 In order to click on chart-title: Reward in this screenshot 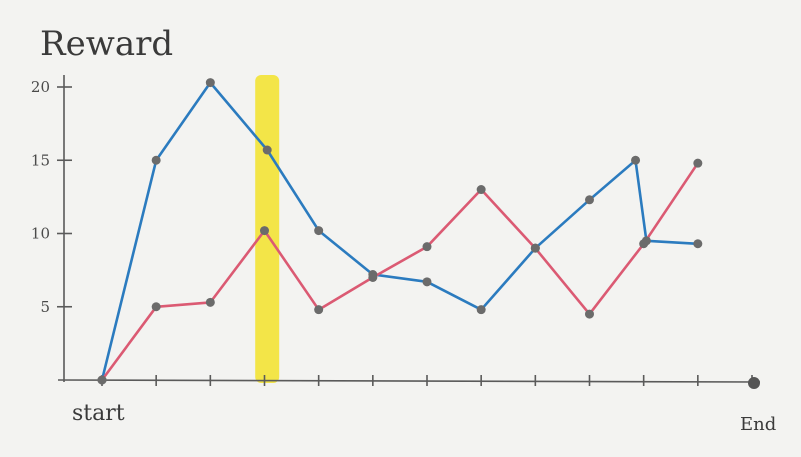, I will do `click(106, 44)`.